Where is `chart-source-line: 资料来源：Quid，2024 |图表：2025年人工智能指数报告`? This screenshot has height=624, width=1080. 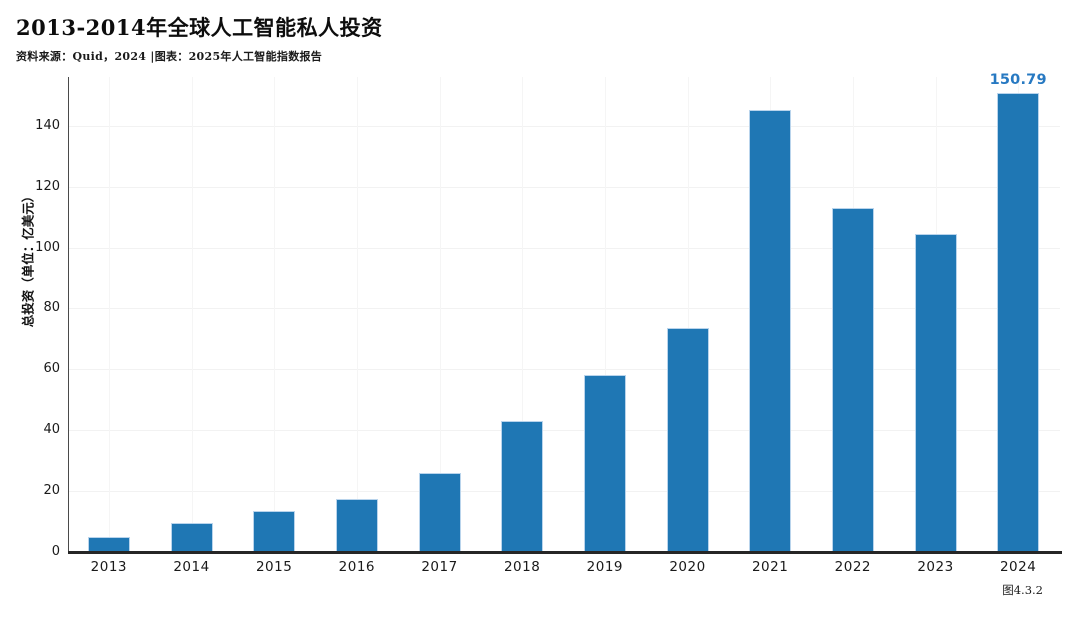
chart-source-line: 资料来源：Quid，2024 |图表：2025年人工智能指数报告 is located at coordinates (169, 56).